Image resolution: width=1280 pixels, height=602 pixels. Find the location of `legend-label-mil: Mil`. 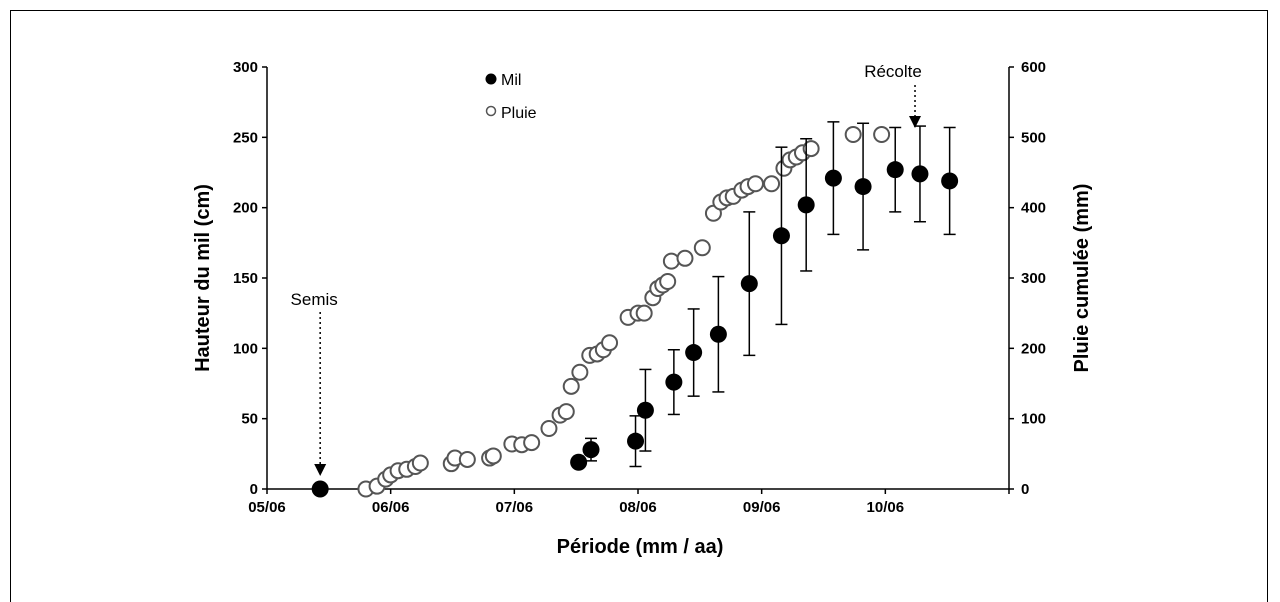

legend-label-mil: Mil is located at coordinates (511, 80).